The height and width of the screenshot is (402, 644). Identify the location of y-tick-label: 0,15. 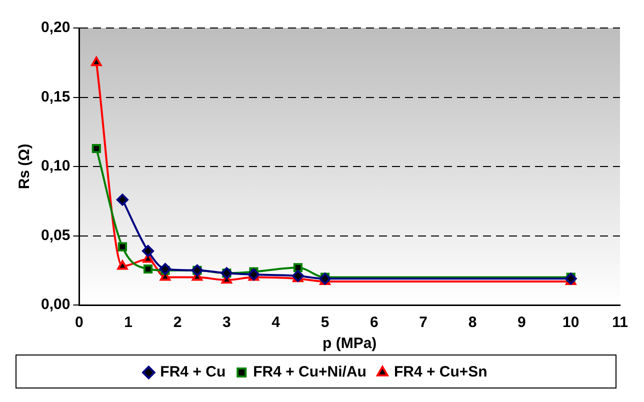
(55, 97).